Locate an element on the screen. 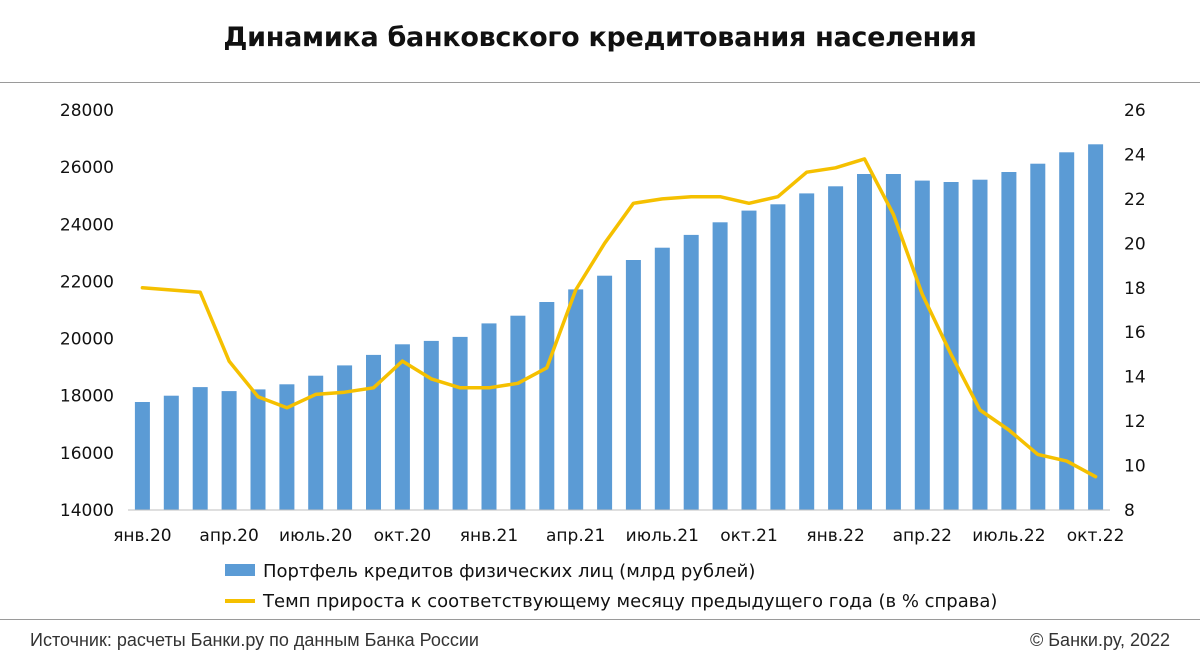  y-right-tick-label: 12 is located at coordinates (1135, 422).